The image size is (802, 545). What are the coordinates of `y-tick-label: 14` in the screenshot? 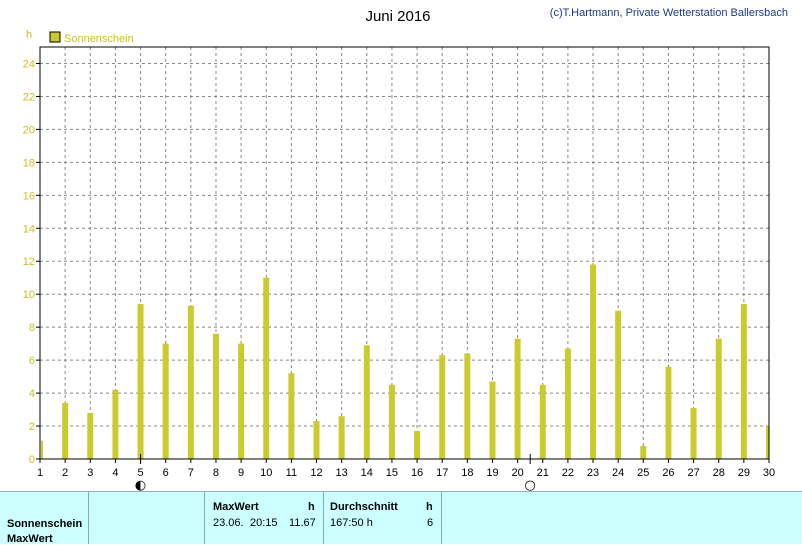 It's located at (29, 229).